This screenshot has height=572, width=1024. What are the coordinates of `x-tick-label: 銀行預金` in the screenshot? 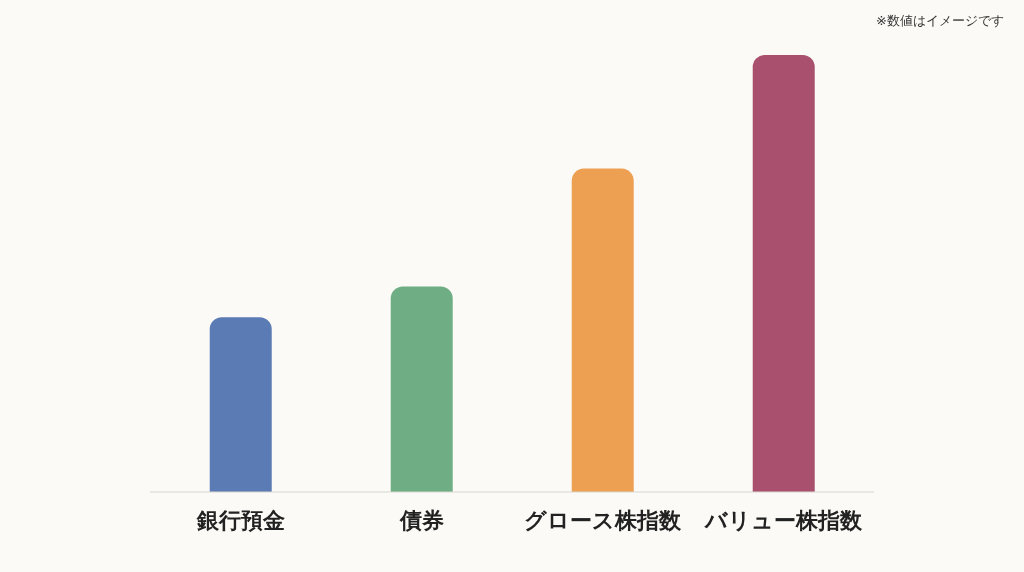 It's located at (240, 520).